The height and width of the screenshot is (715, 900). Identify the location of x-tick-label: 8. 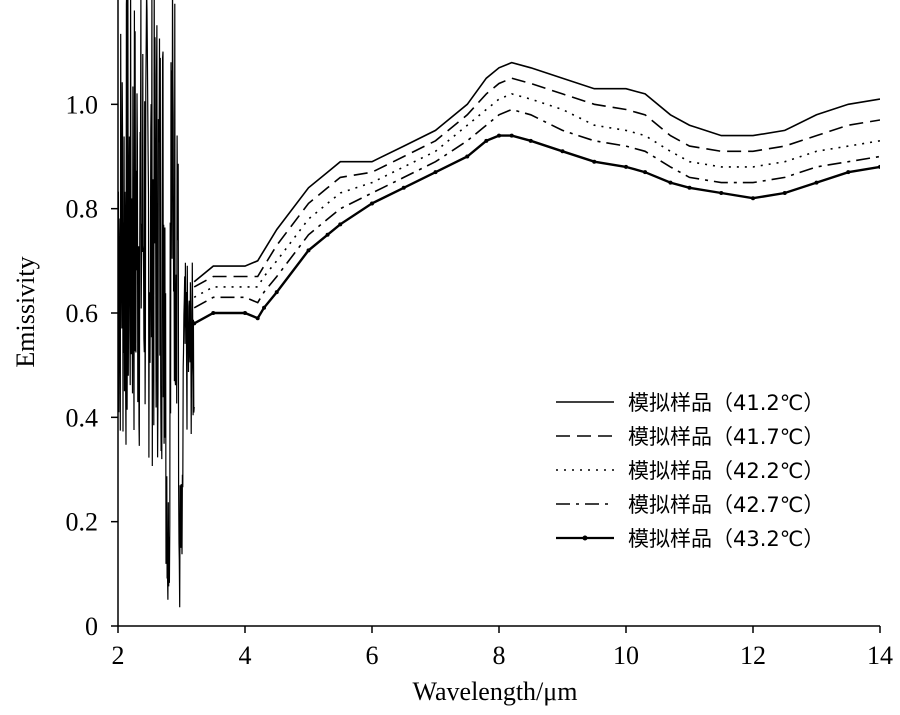
(499, 655).